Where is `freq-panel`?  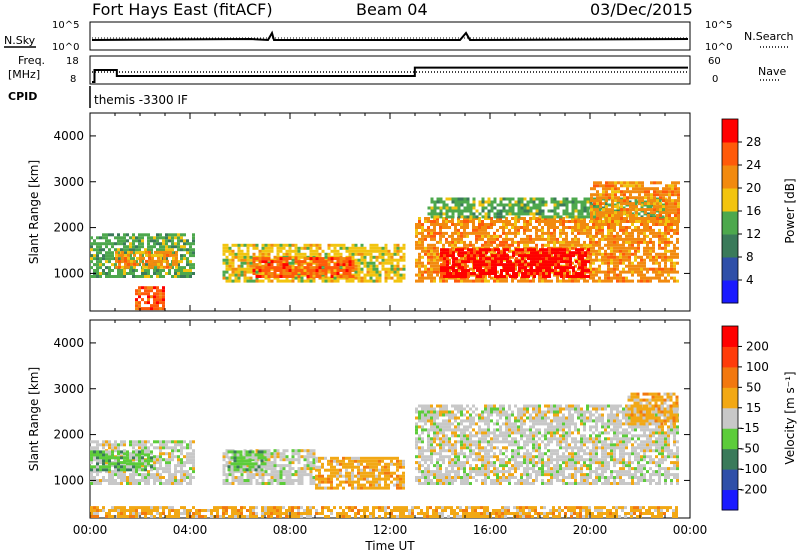 freq-panel is located at coordinates (390, 70).